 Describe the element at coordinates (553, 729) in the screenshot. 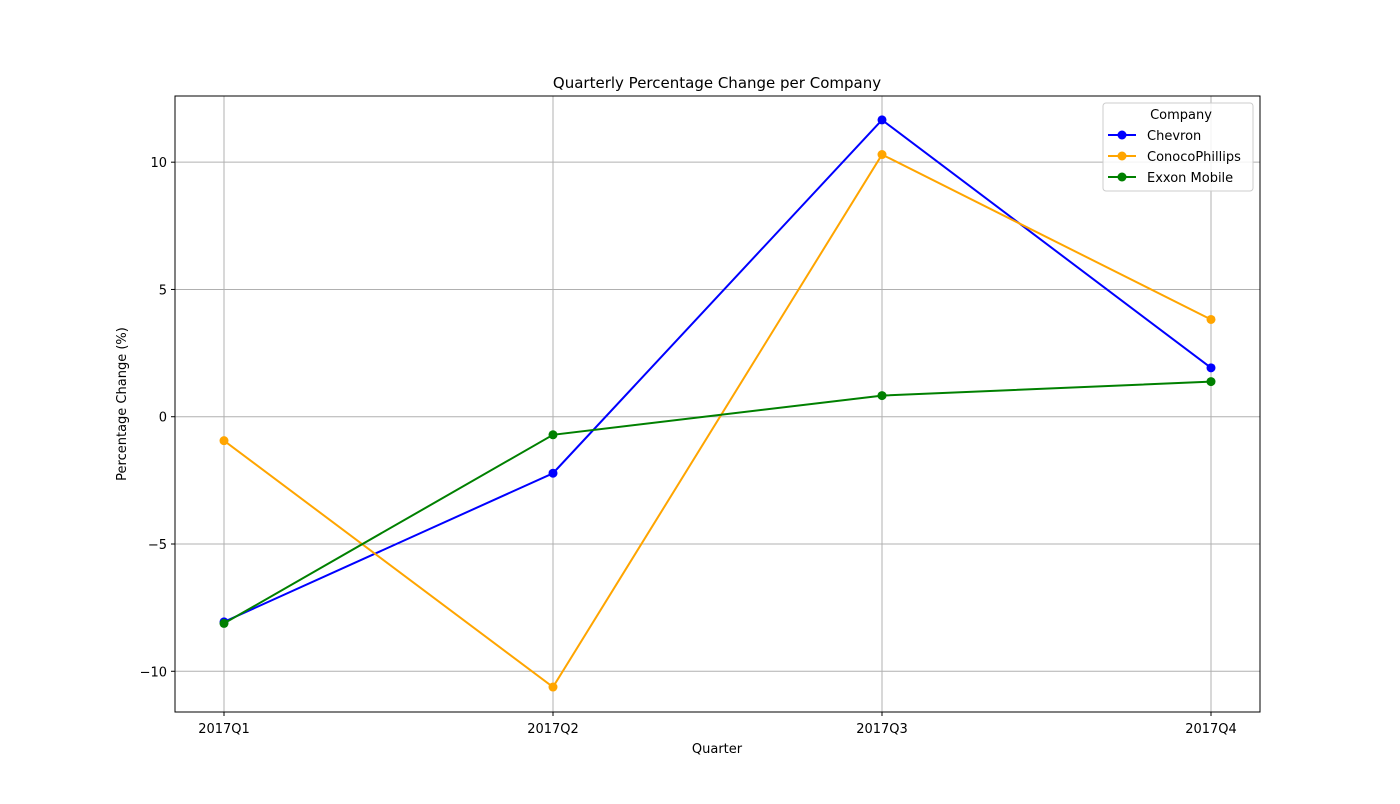

I see `x-tick-label: 2017Q2` at that location.